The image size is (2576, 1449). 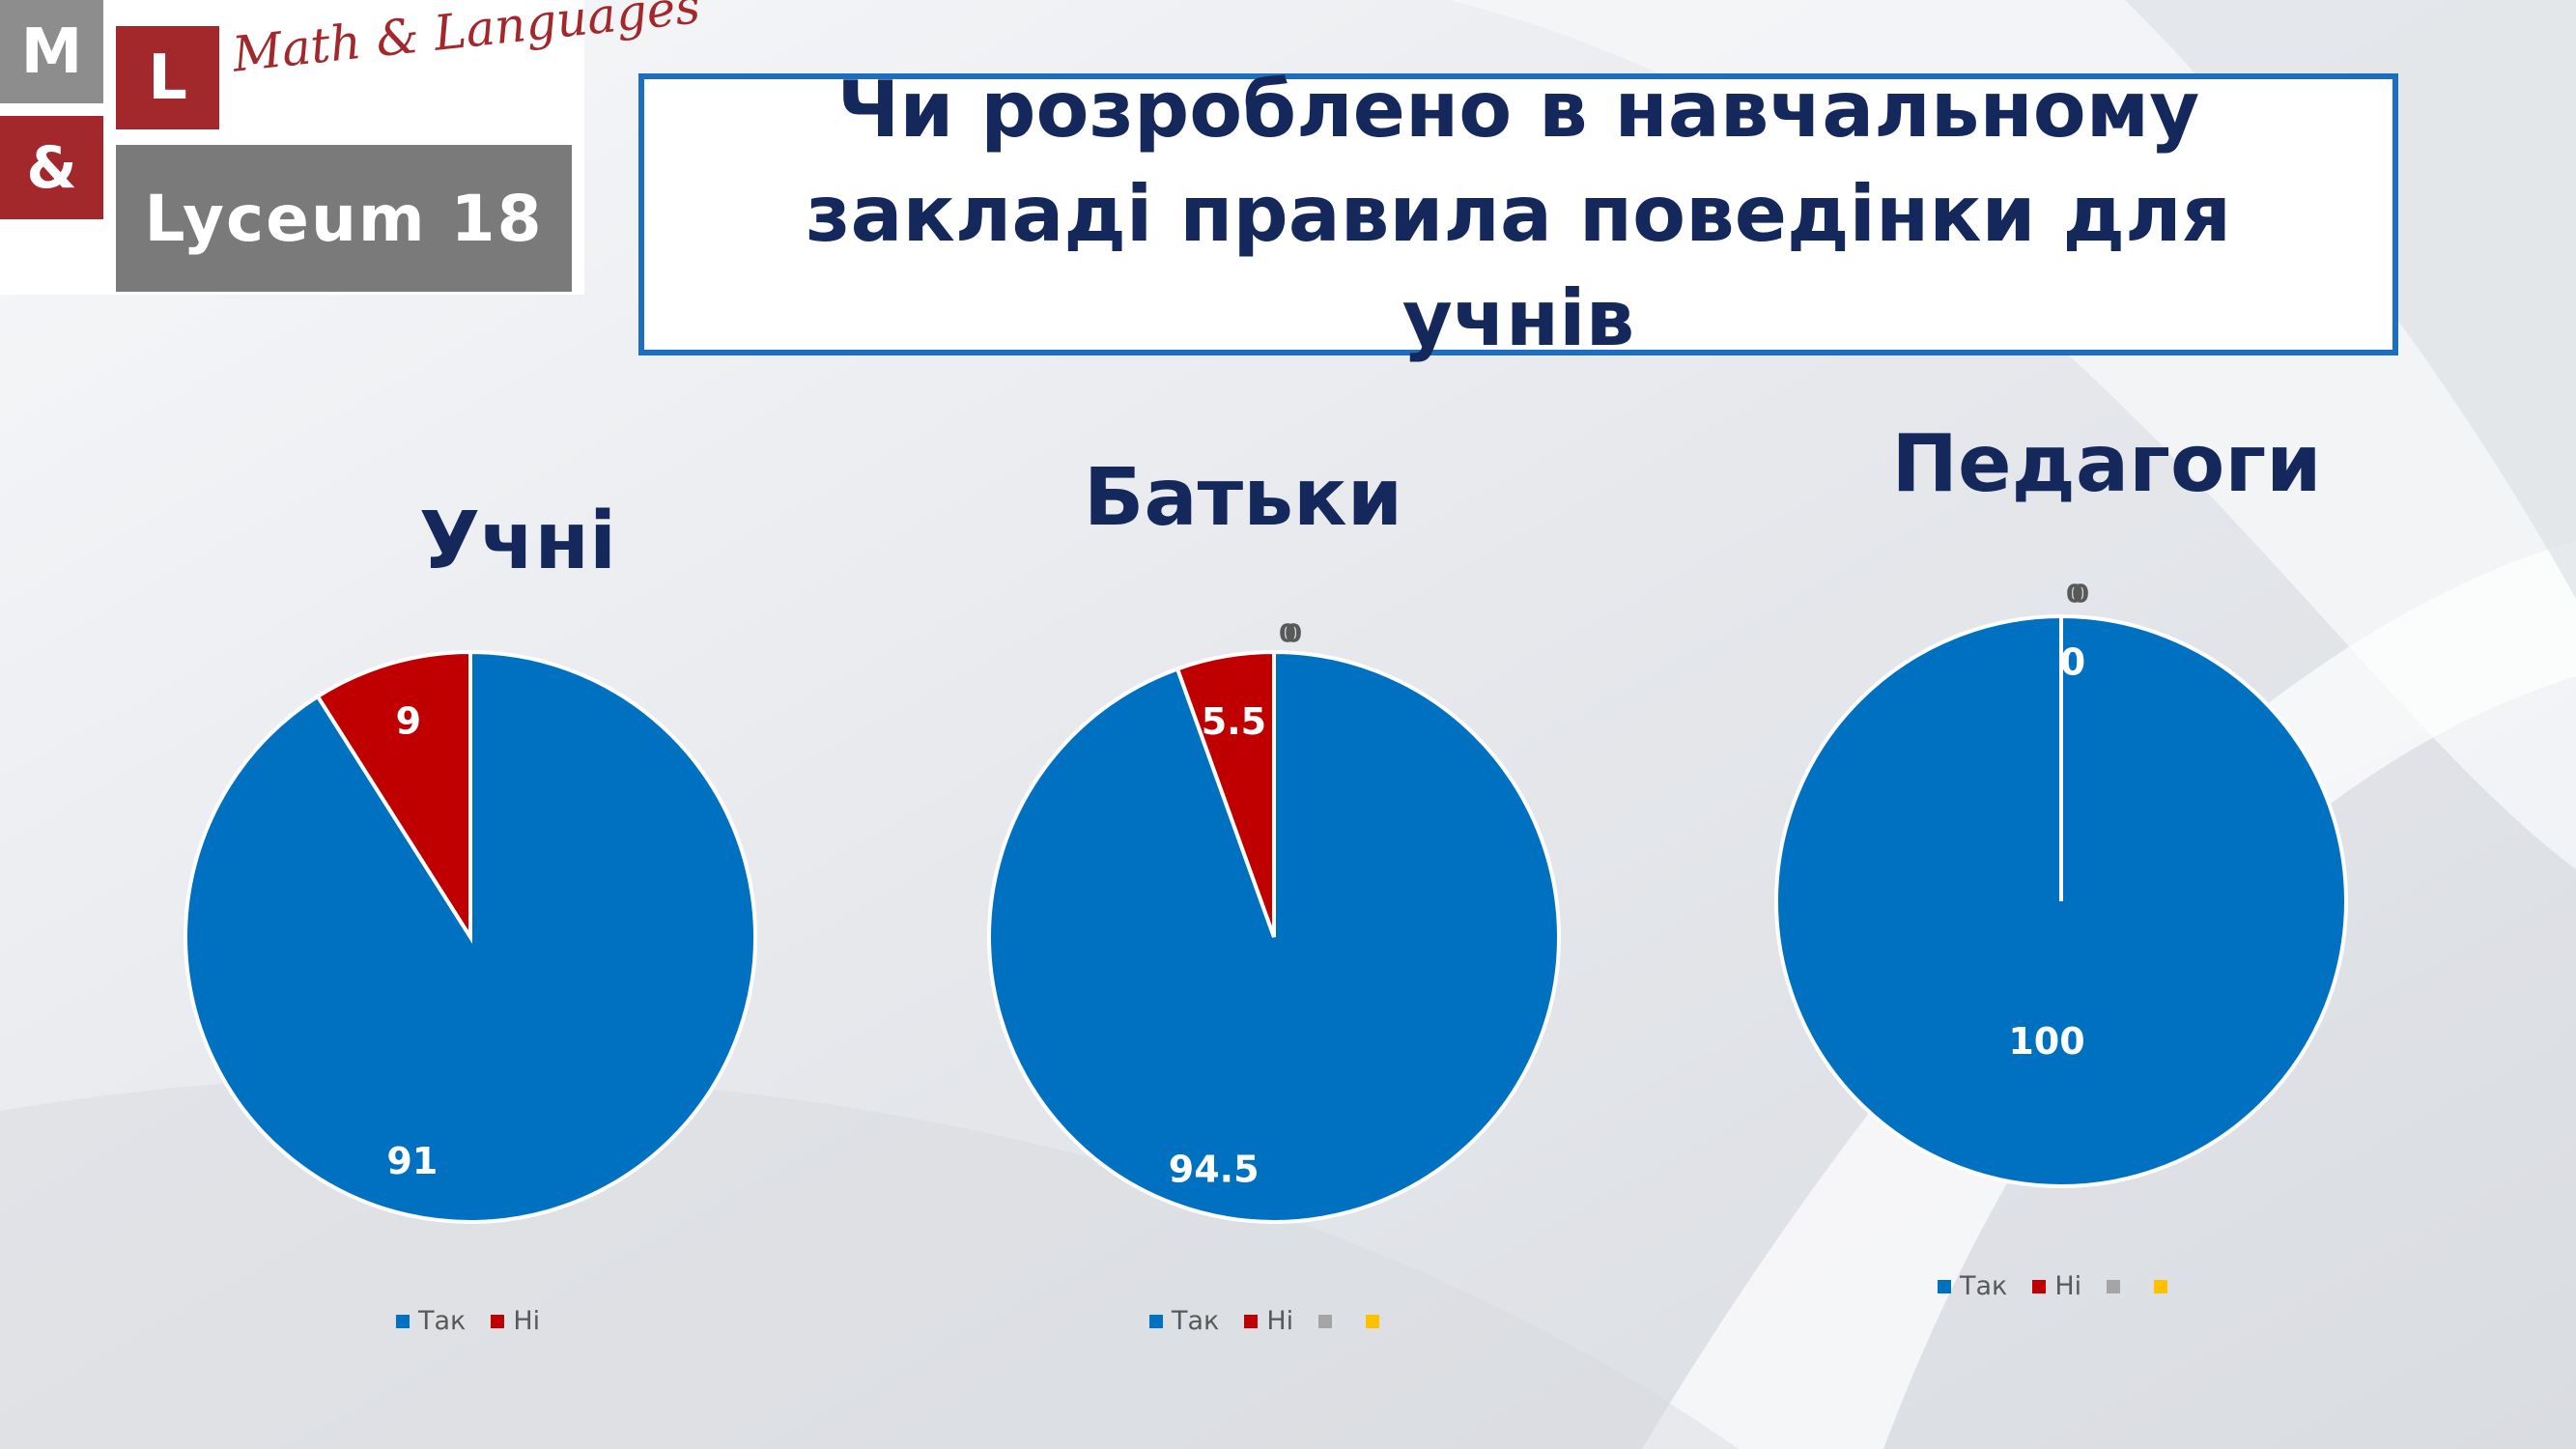 I want to click on legend-parents: Так Ні, so click(x=1268, y=1321).